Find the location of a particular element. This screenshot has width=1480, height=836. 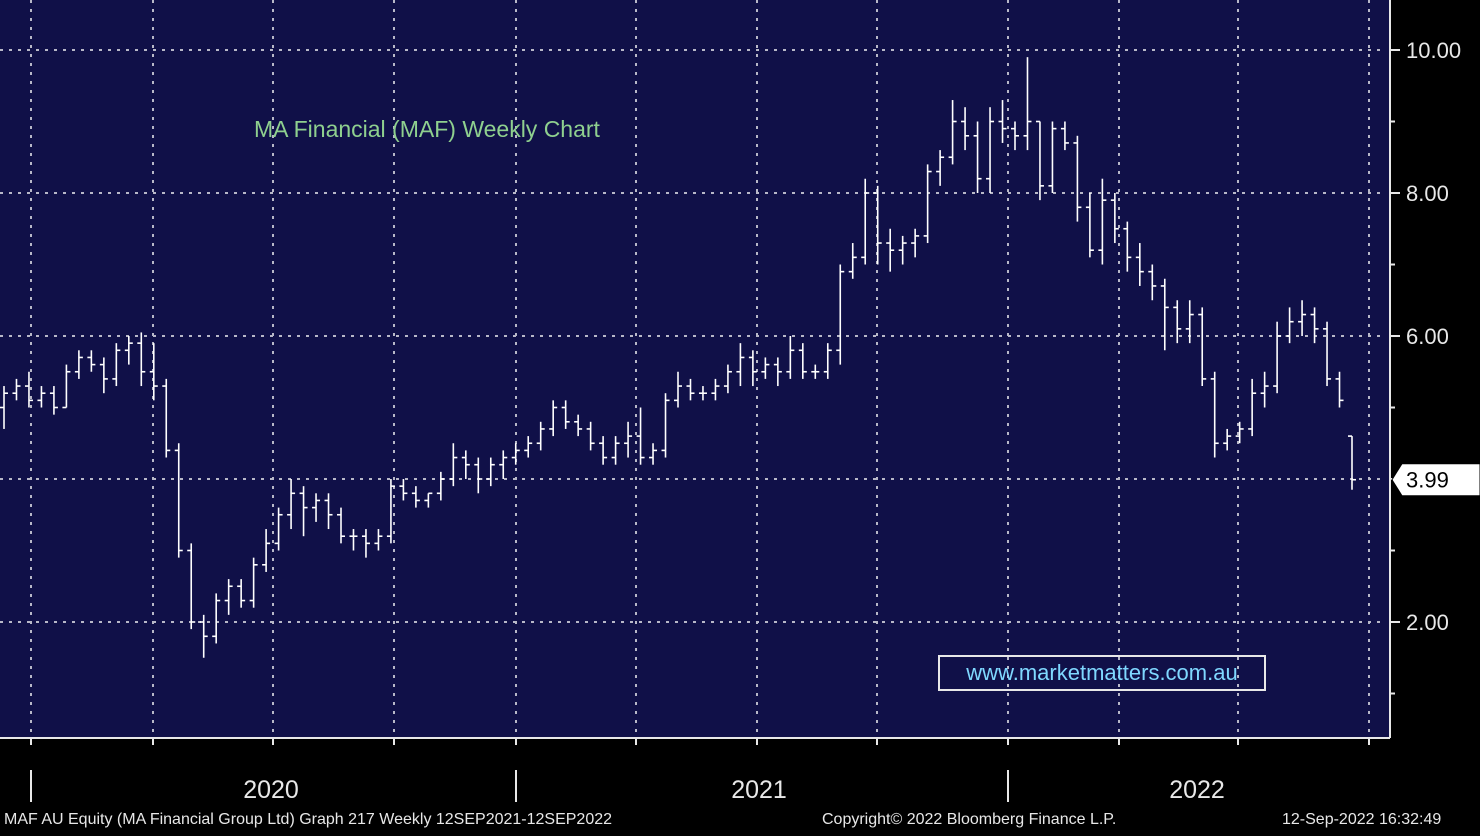

x-axis: 2020 2021 2022 is located at coordinates (695, 770).